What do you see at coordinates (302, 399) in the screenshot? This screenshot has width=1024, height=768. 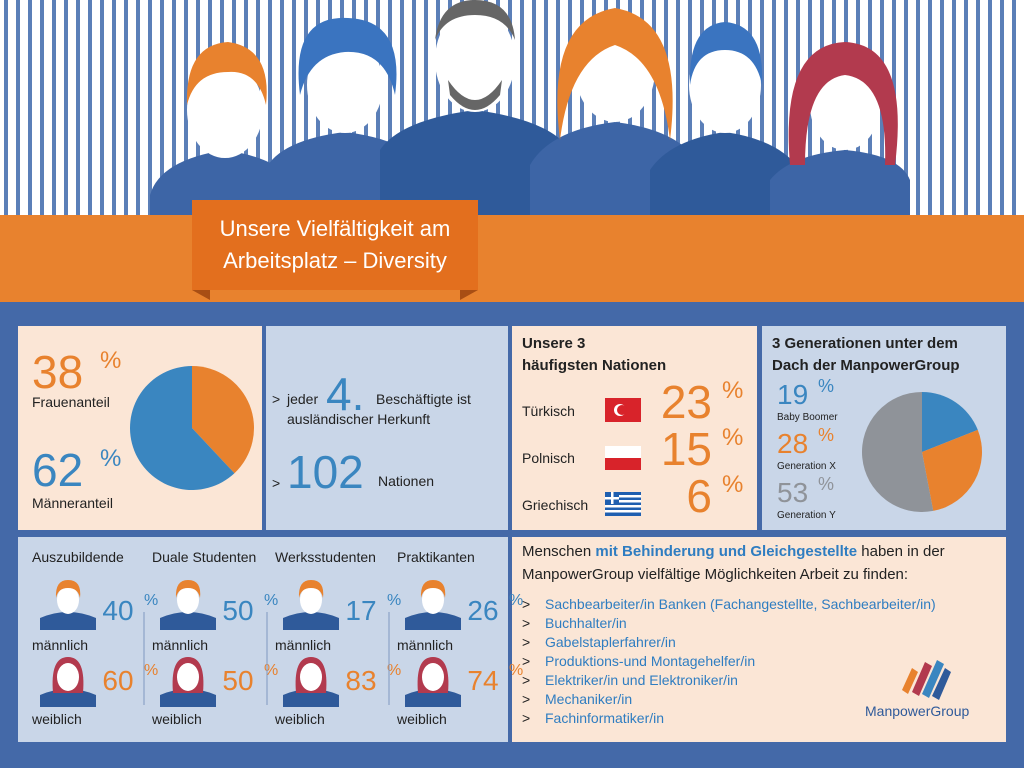 I see `text: jeder` at bounding box center [302, 399].